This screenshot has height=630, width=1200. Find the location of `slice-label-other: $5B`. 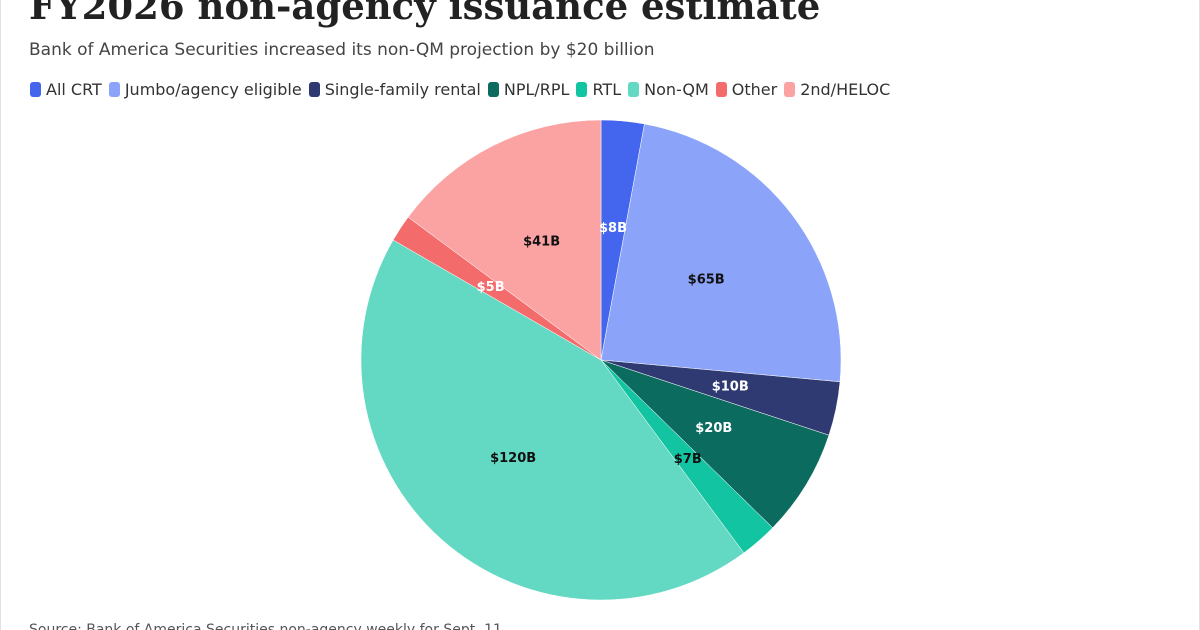

slice-label-other: $5B is located at coordinates (491, 287).